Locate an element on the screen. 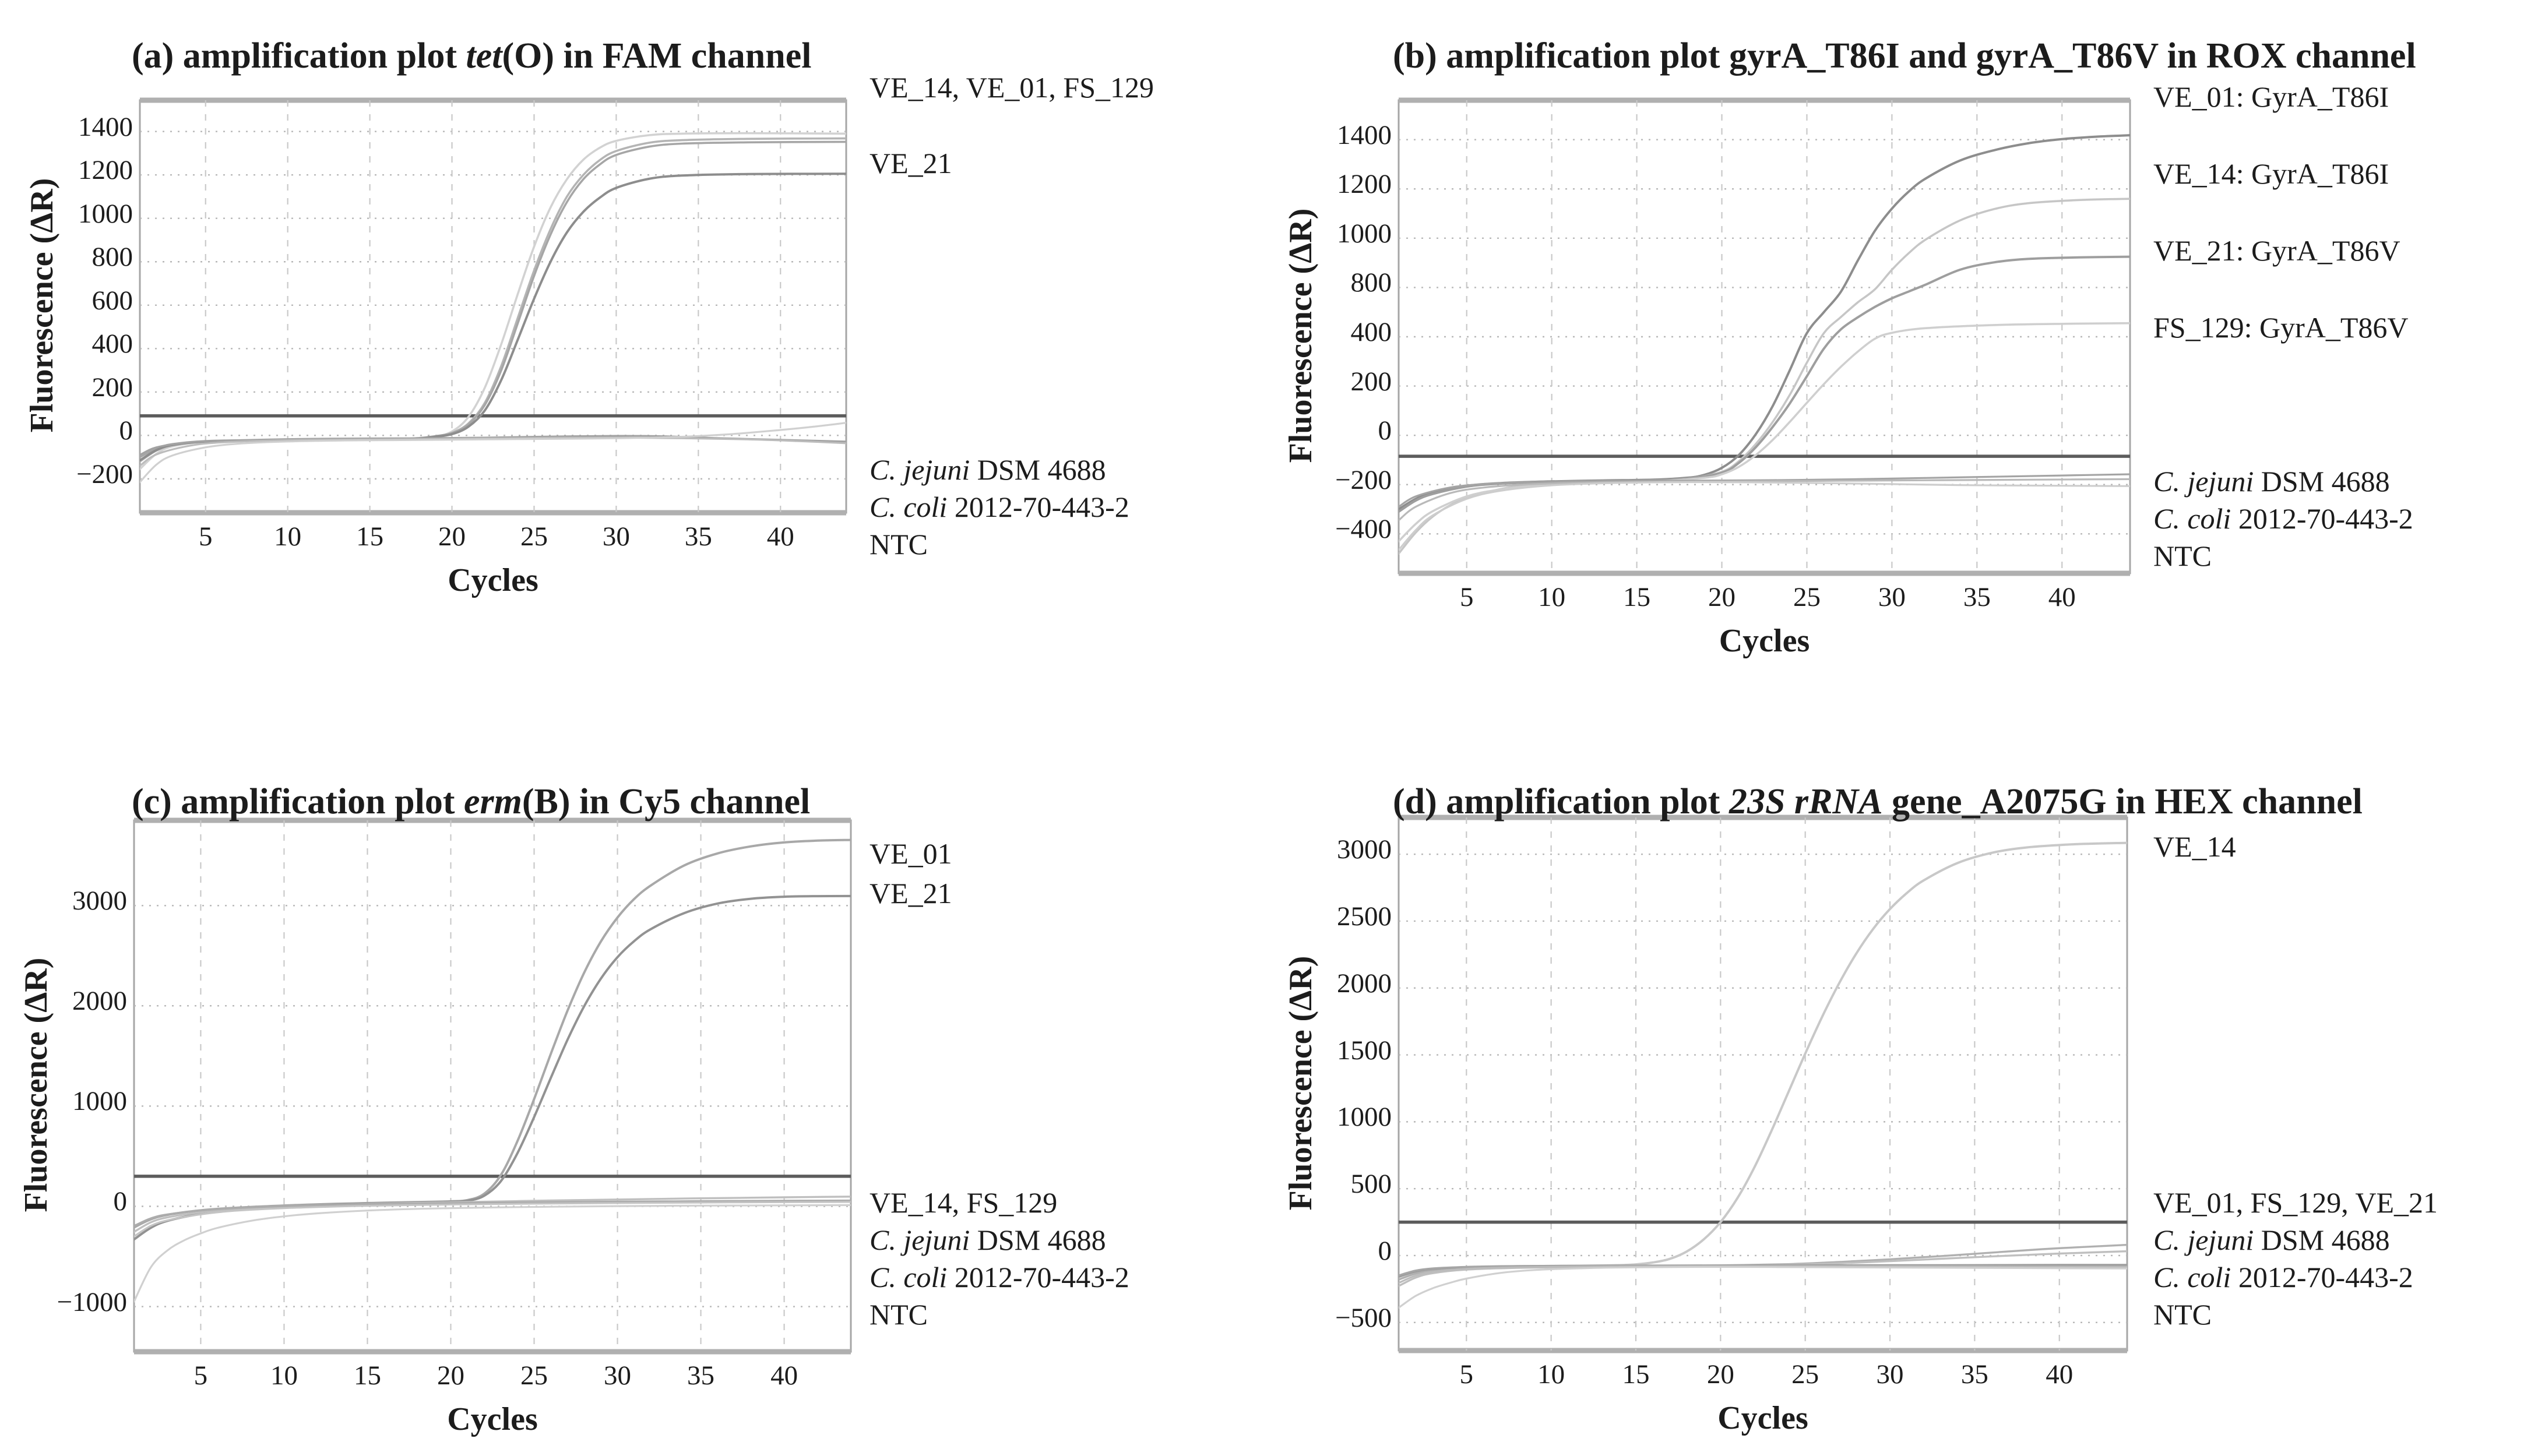 Image resolution: width=2524 pixels, height=1456 pixels. text-segment: FS_129: GyrA_T86V is located at coordinates (2281, 327).